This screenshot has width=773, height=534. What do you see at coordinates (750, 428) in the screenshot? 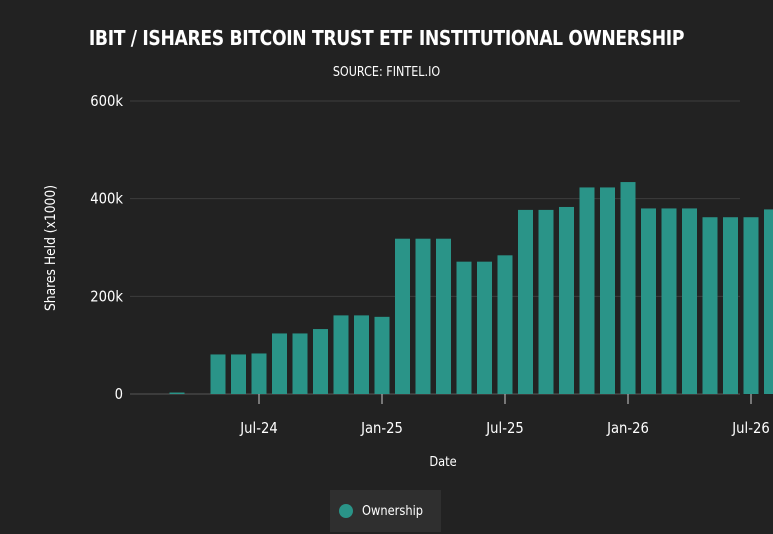
I see `x-tick-label: Jul-26` at bounding box center [750, 428].